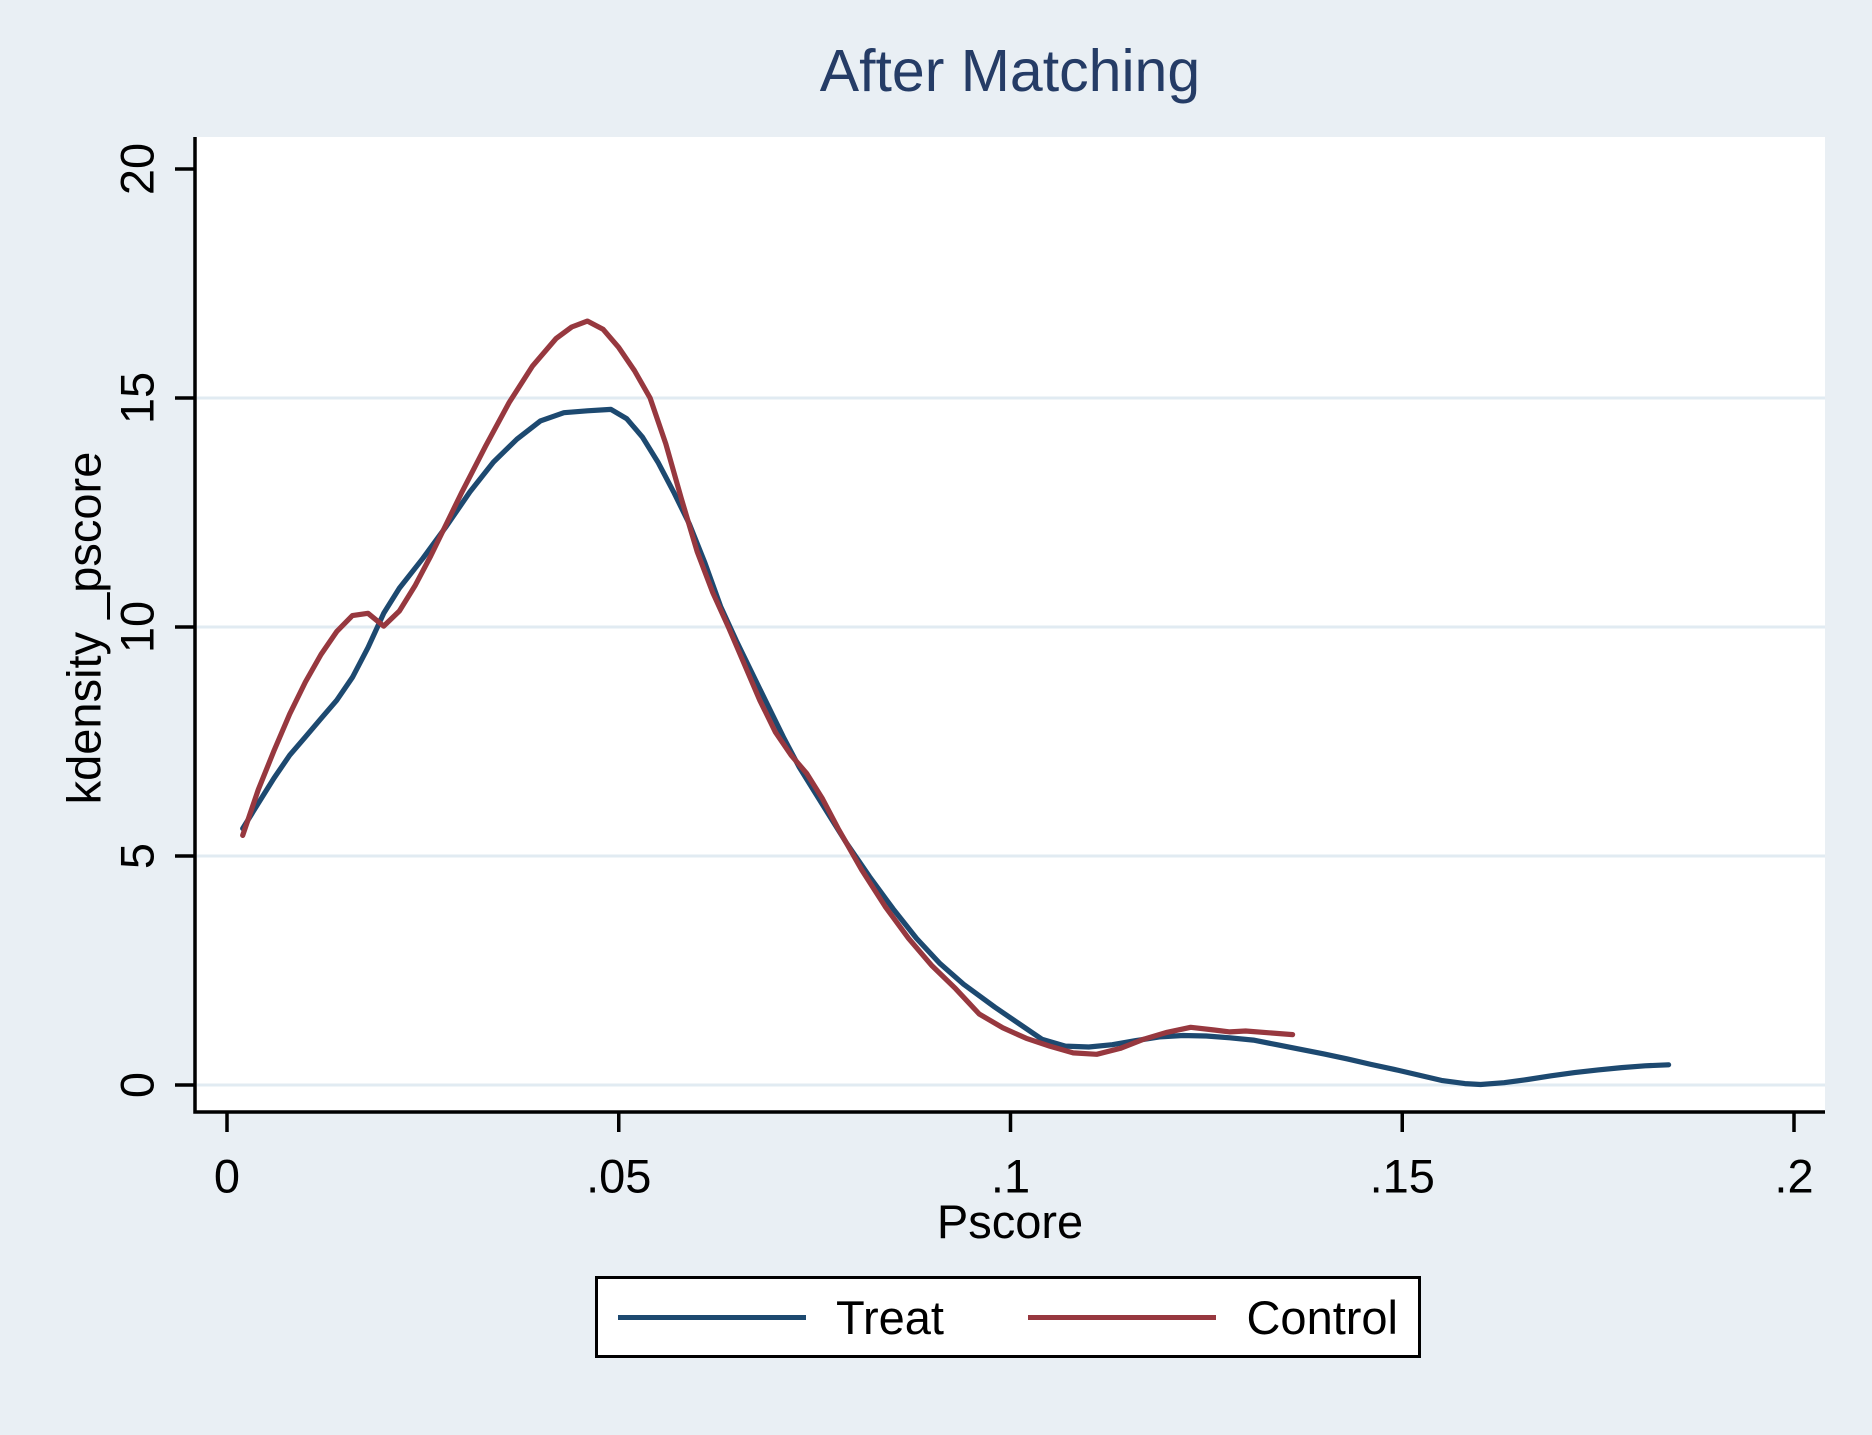  Describe the element at coordinates (1122, 1317) in the screenshot. I see `control-line-swatch` at that location.